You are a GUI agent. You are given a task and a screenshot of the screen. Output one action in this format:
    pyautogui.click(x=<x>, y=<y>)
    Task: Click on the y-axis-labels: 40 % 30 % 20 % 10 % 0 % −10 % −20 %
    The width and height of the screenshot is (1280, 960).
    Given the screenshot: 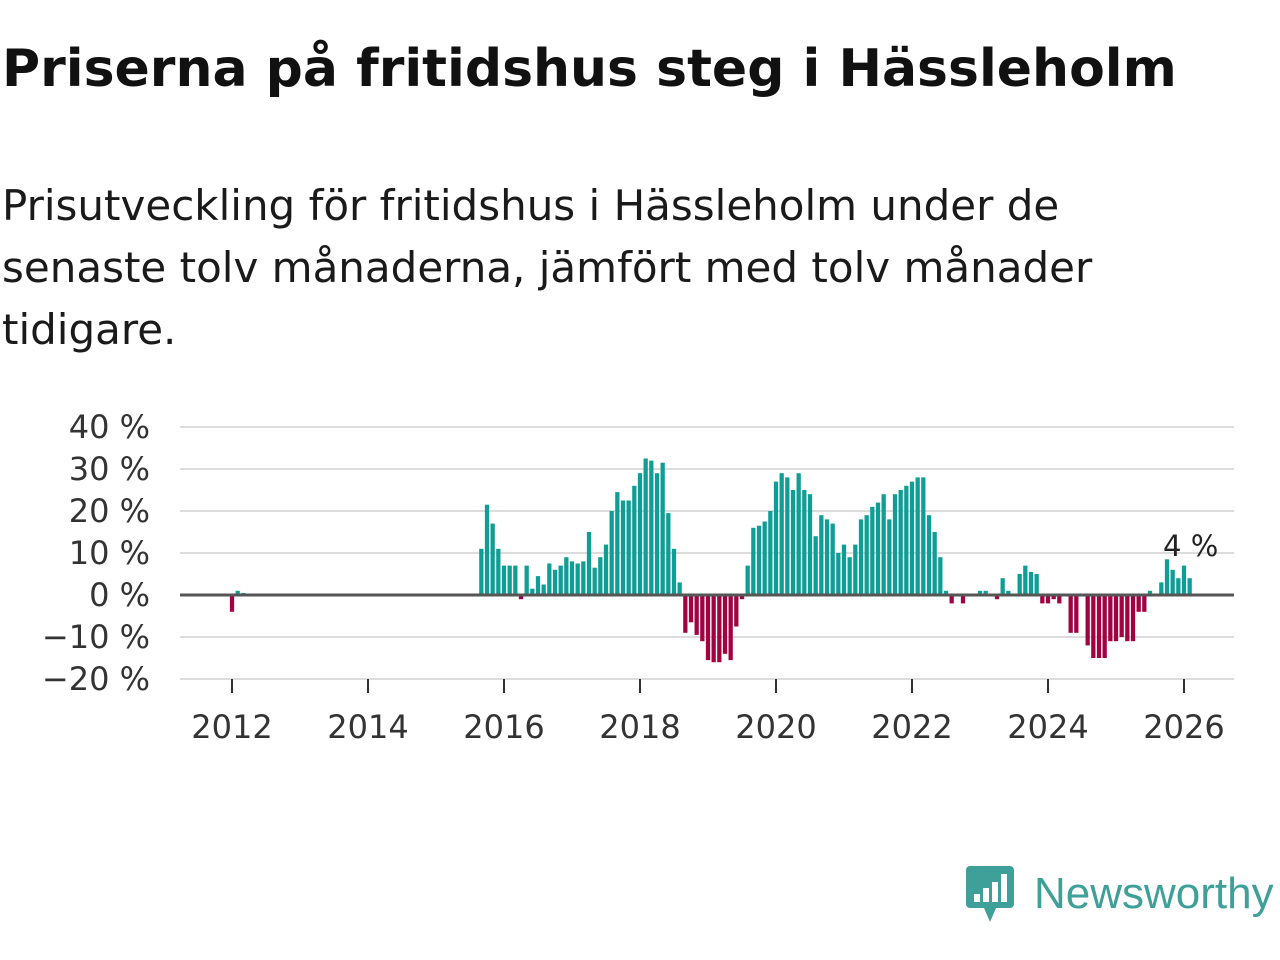 What is the action you would take?
    pyautogui.click(x=96, y=553)
    